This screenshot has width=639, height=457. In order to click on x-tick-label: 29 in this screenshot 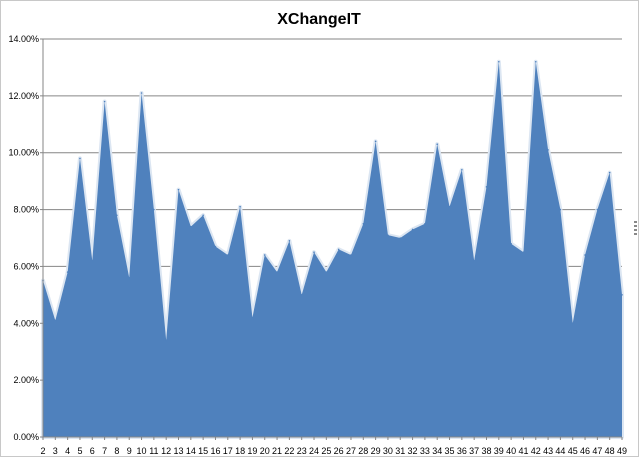, I will do `click(376, 451)`.